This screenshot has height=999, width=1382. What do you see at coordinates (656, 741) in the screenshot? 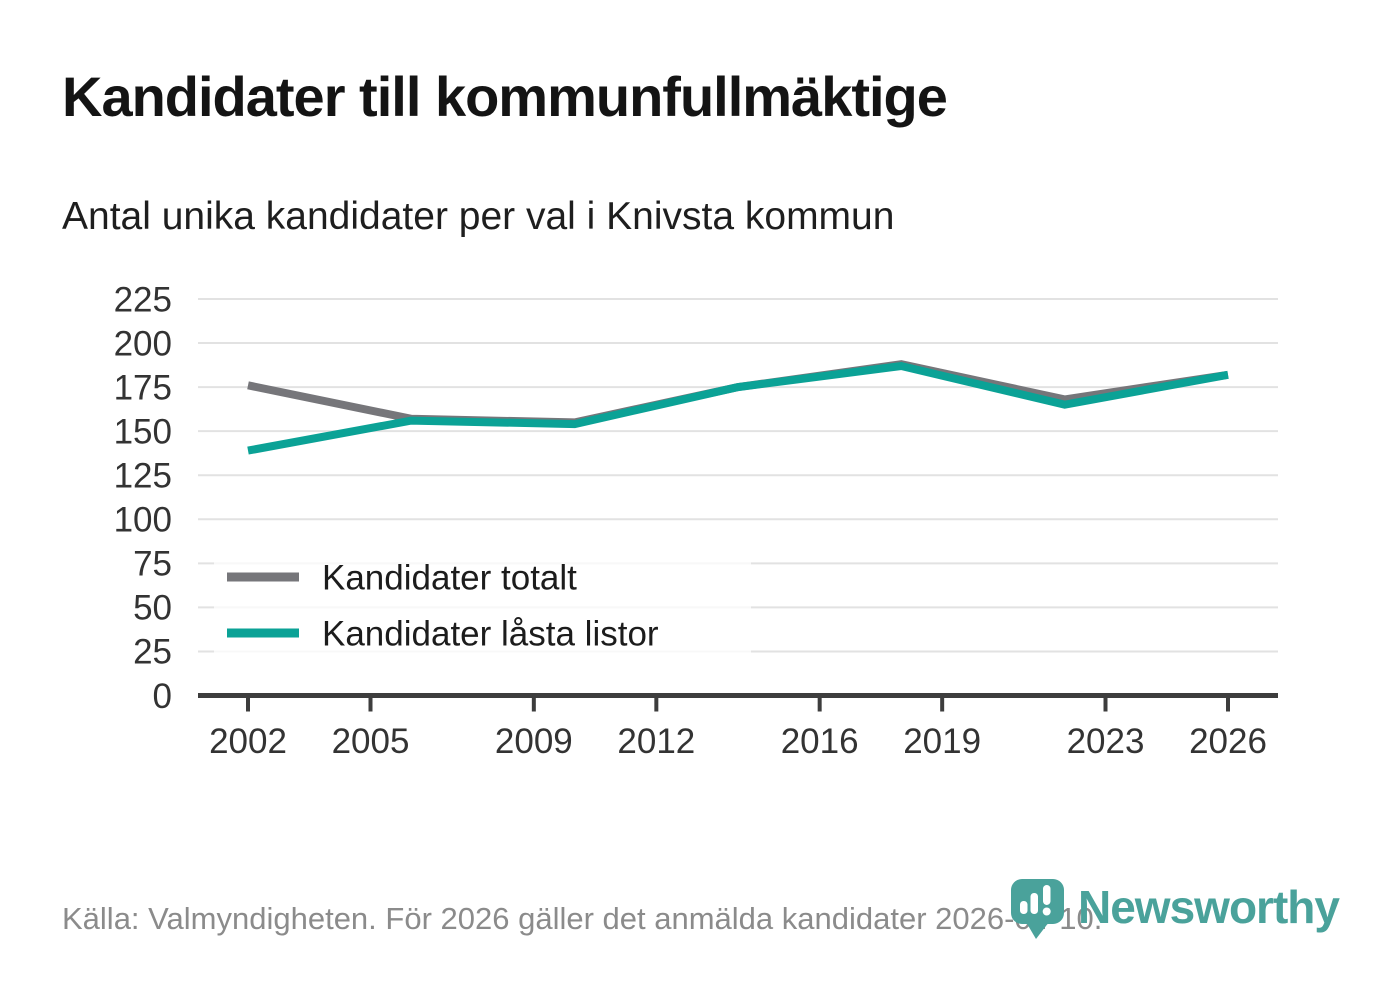
I see `x-axis-label-2012: 2012` at bounding box center [656, 741].